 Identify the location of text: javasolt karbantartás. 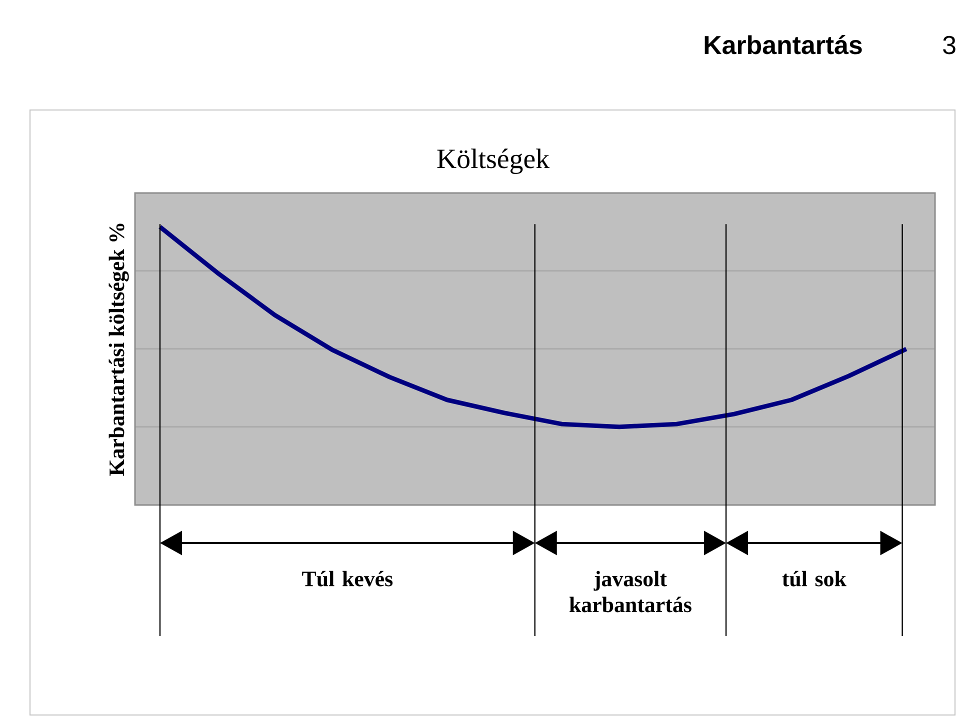
(631, 591).